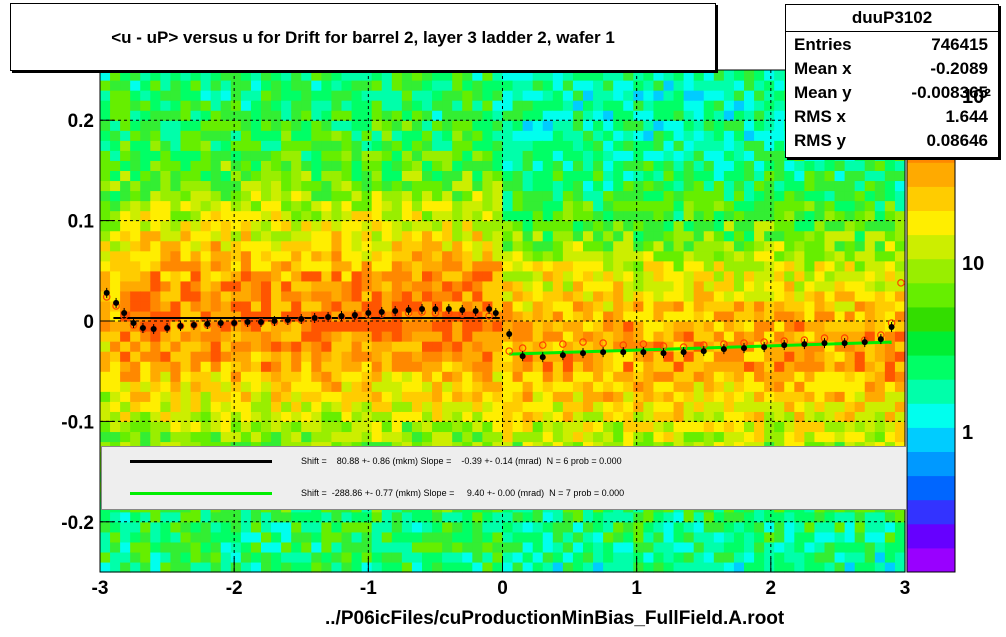 The image size is (1006, 637). Describe the element at coordinates (931, 331) in the screenshot. I see `colorbar` at that location.